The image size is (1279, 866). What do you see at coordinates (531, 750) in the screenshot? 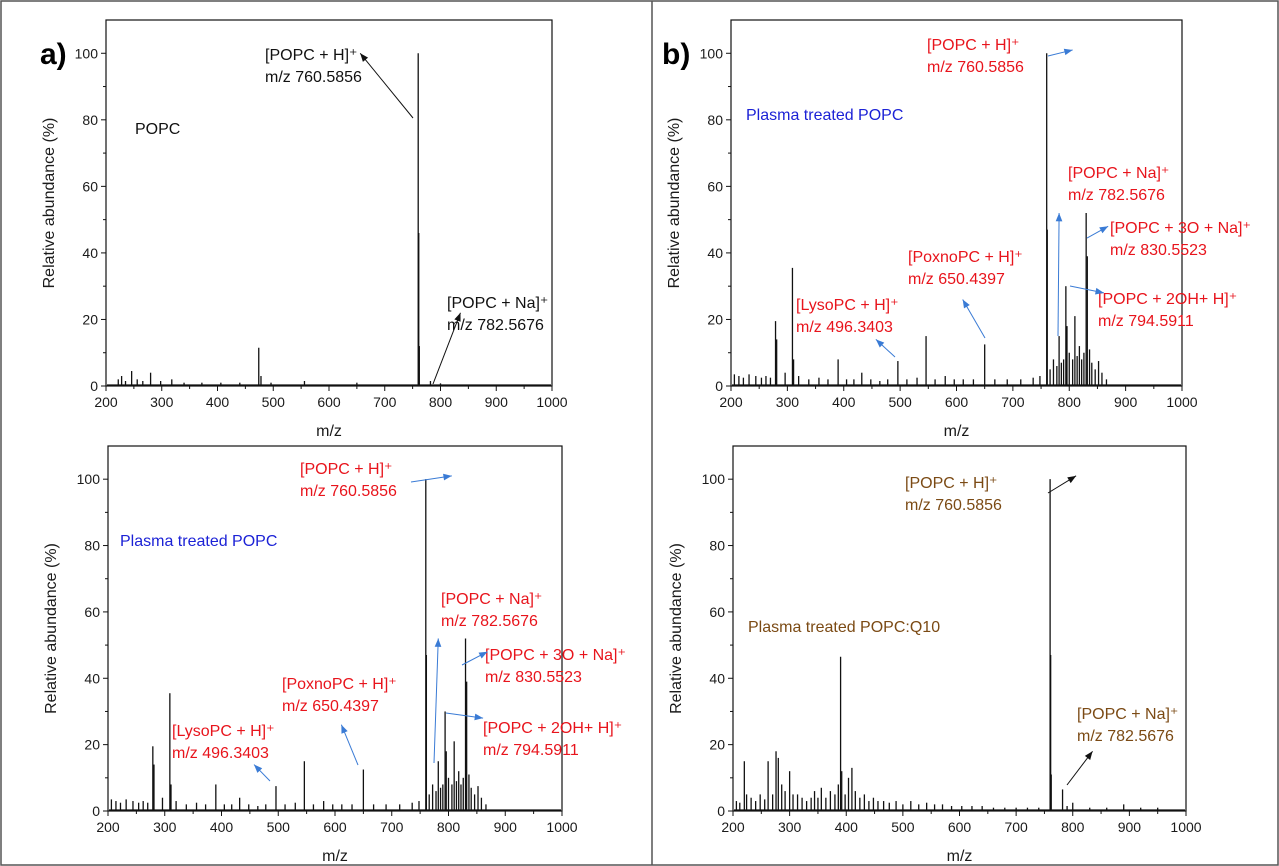
I see `peak-annotation-label: m/z 794.5911` at bounding box center [531, 750].